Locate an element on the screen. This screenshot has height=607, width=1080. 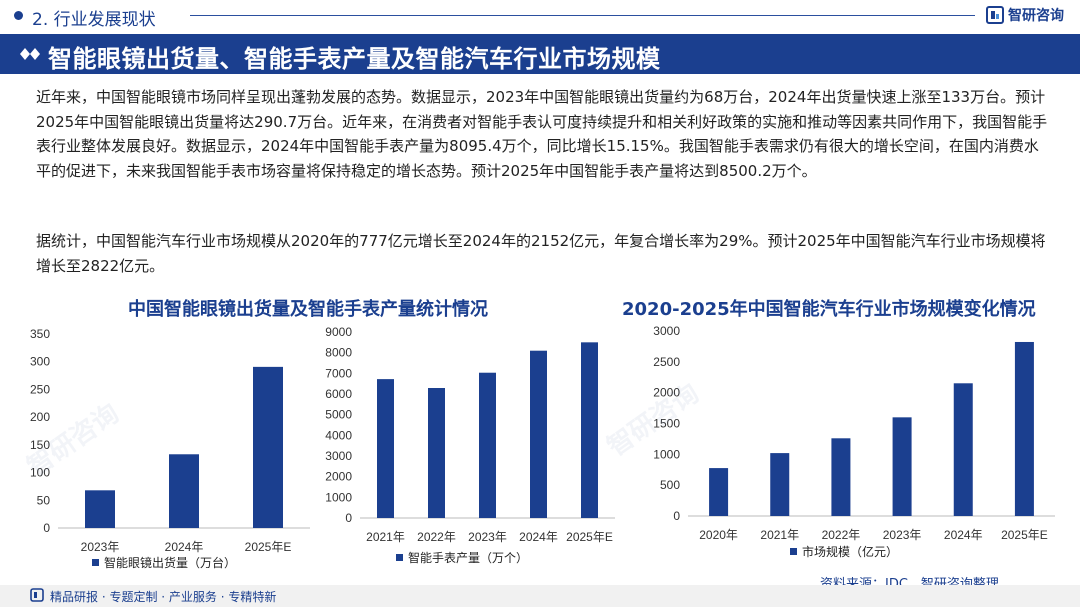
brand: 智研咨询 is located at coordinates (1025, 15).